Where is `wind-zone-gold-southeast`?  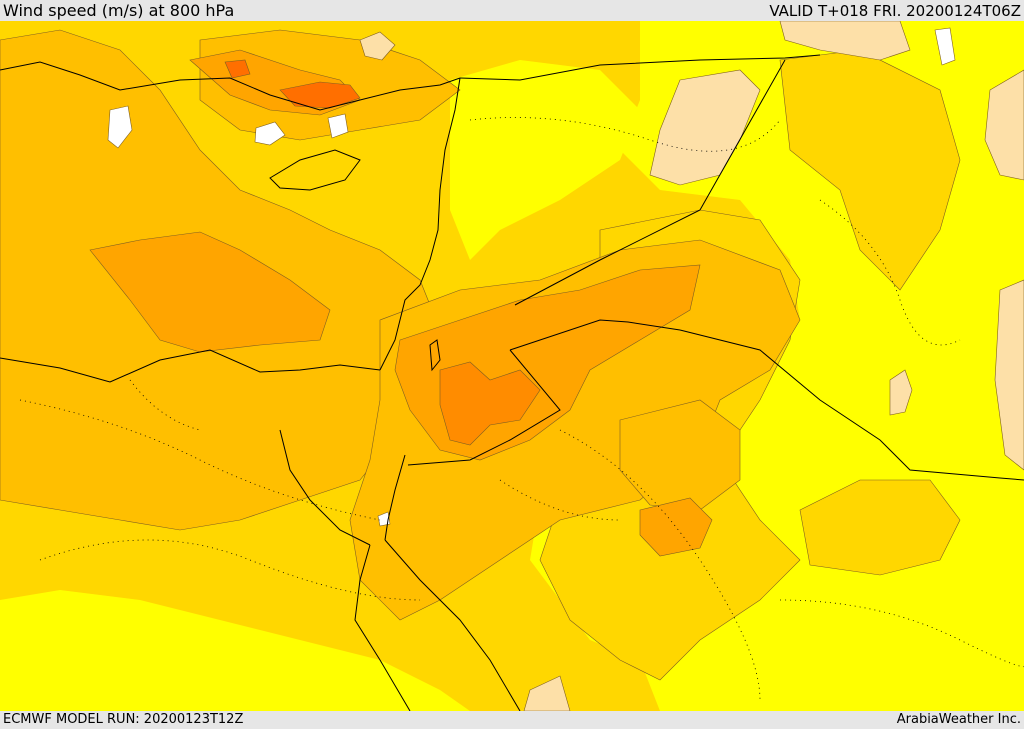 wind-zone-gold-southeast is located at coordinates (880, 527).